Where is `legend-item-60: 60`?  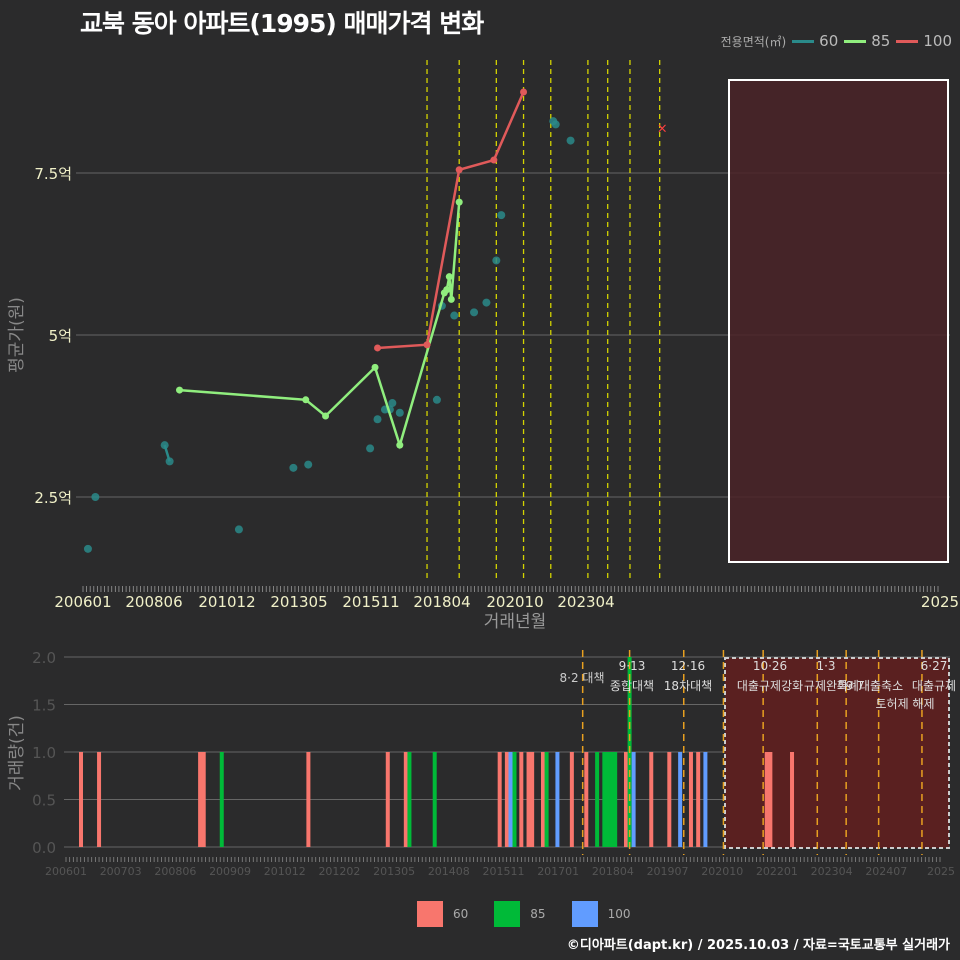
legend-item-60: 60 is located at coordinates (815, 41).